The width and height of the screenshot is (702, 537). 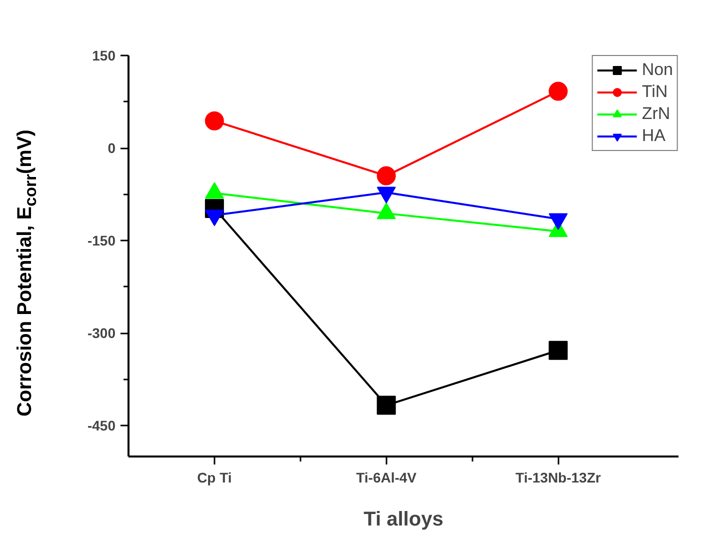 I want to click on x-tick-label: Ti-13Nb-13Zr, so click(x=559, y=478).